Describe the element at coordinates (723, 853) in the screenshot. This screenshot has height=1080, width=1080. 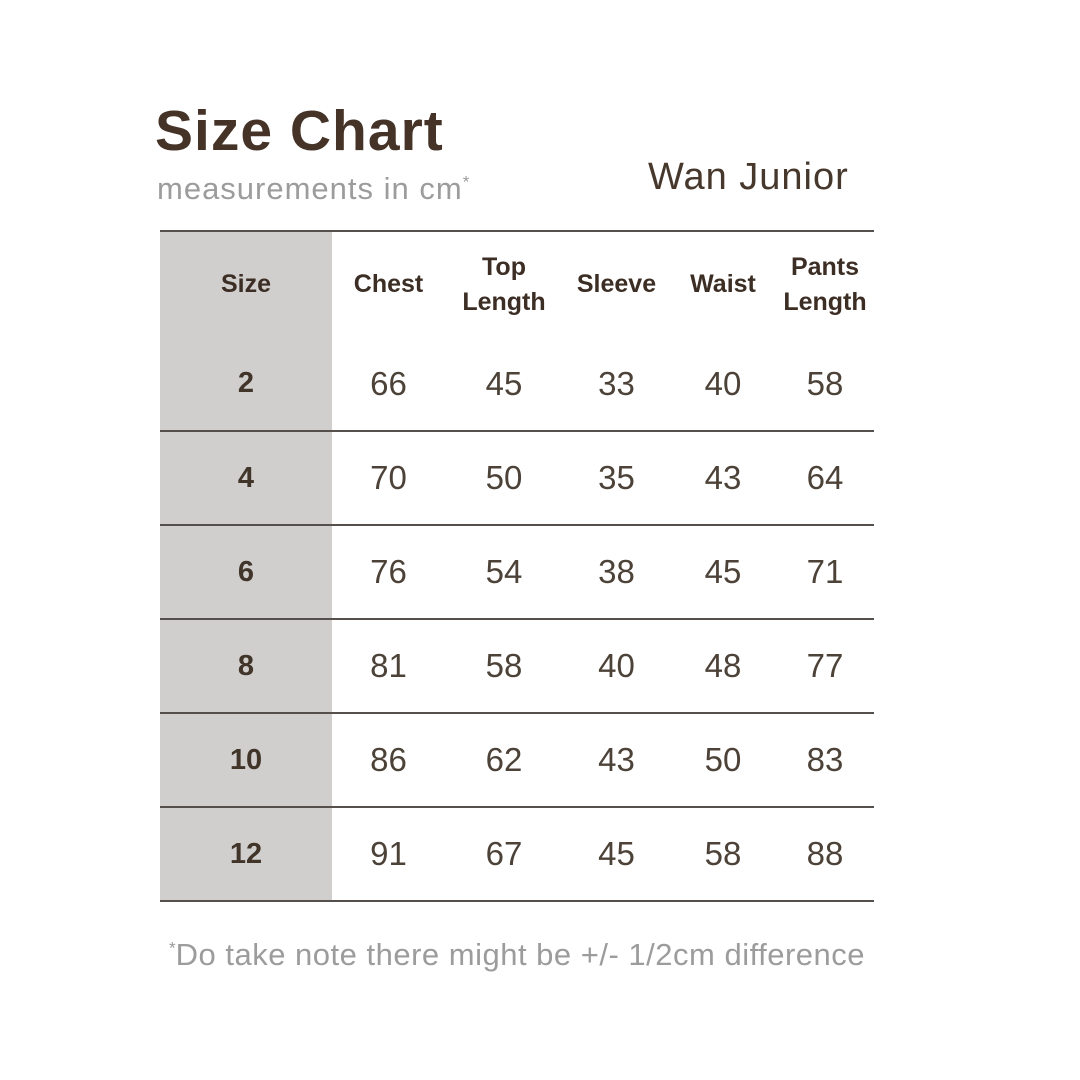
I see `waist-value: 58` at that location.